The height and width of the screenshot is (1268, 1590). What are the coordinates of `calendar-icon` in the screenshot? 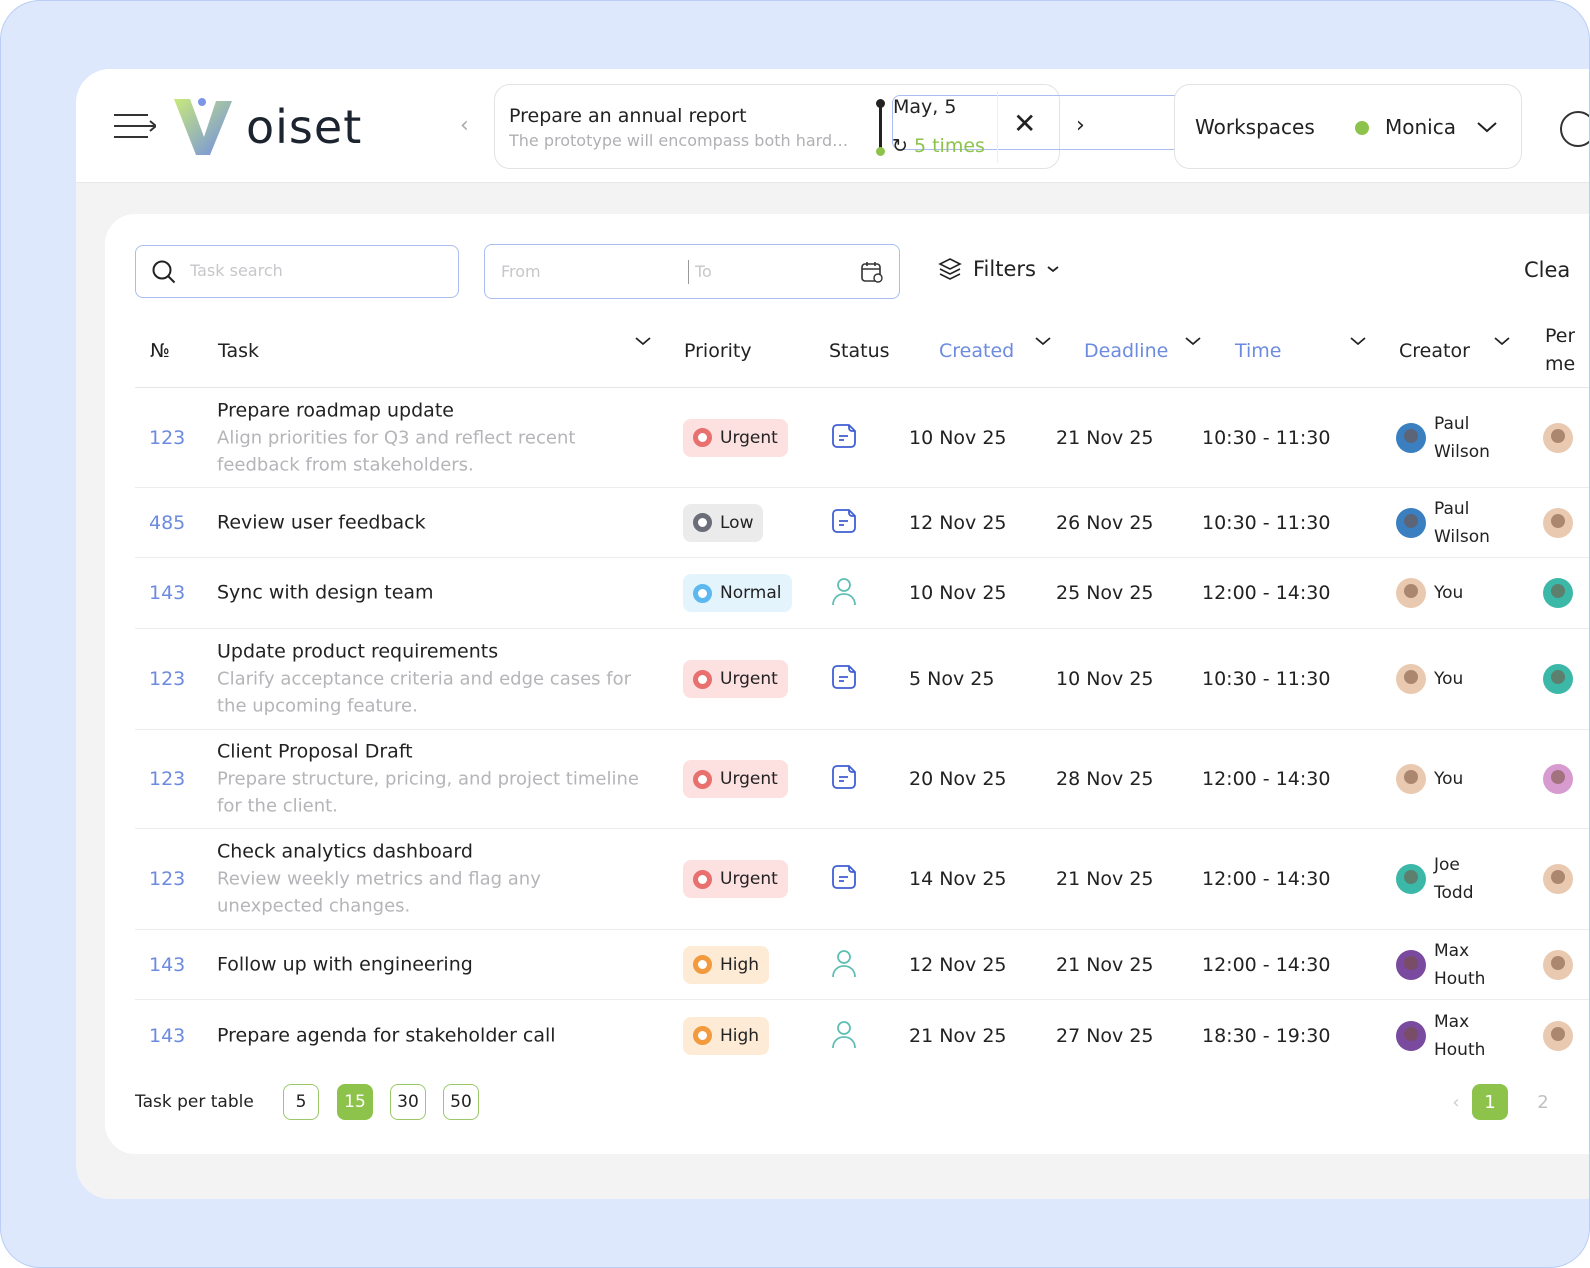 It's located at (872, 272).